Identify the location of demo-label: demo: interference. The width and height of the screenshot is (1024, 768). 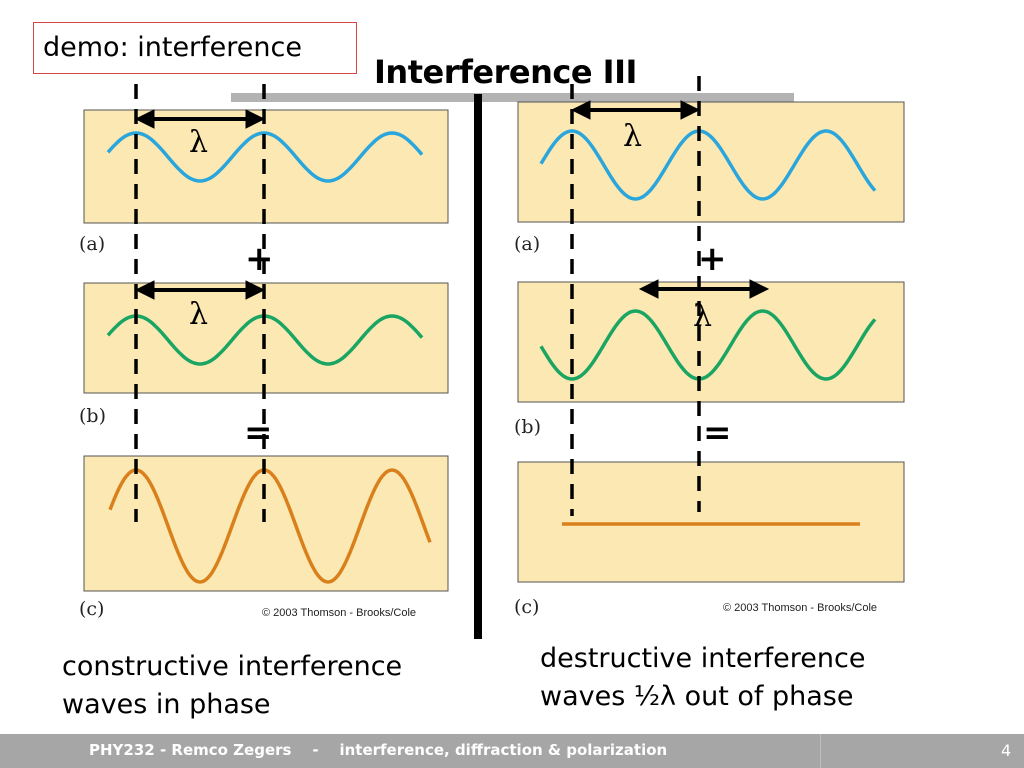
(172, 47).